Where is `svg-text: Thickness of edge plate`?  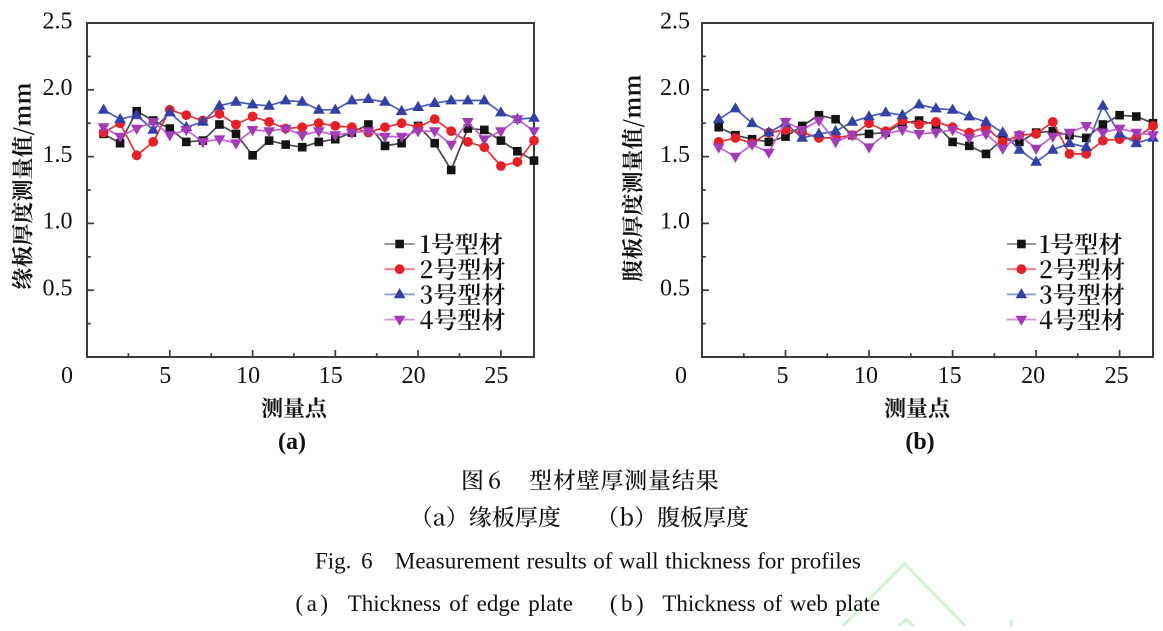 svg-text: Thickness of edge plate is located at coordinates (460, 603).